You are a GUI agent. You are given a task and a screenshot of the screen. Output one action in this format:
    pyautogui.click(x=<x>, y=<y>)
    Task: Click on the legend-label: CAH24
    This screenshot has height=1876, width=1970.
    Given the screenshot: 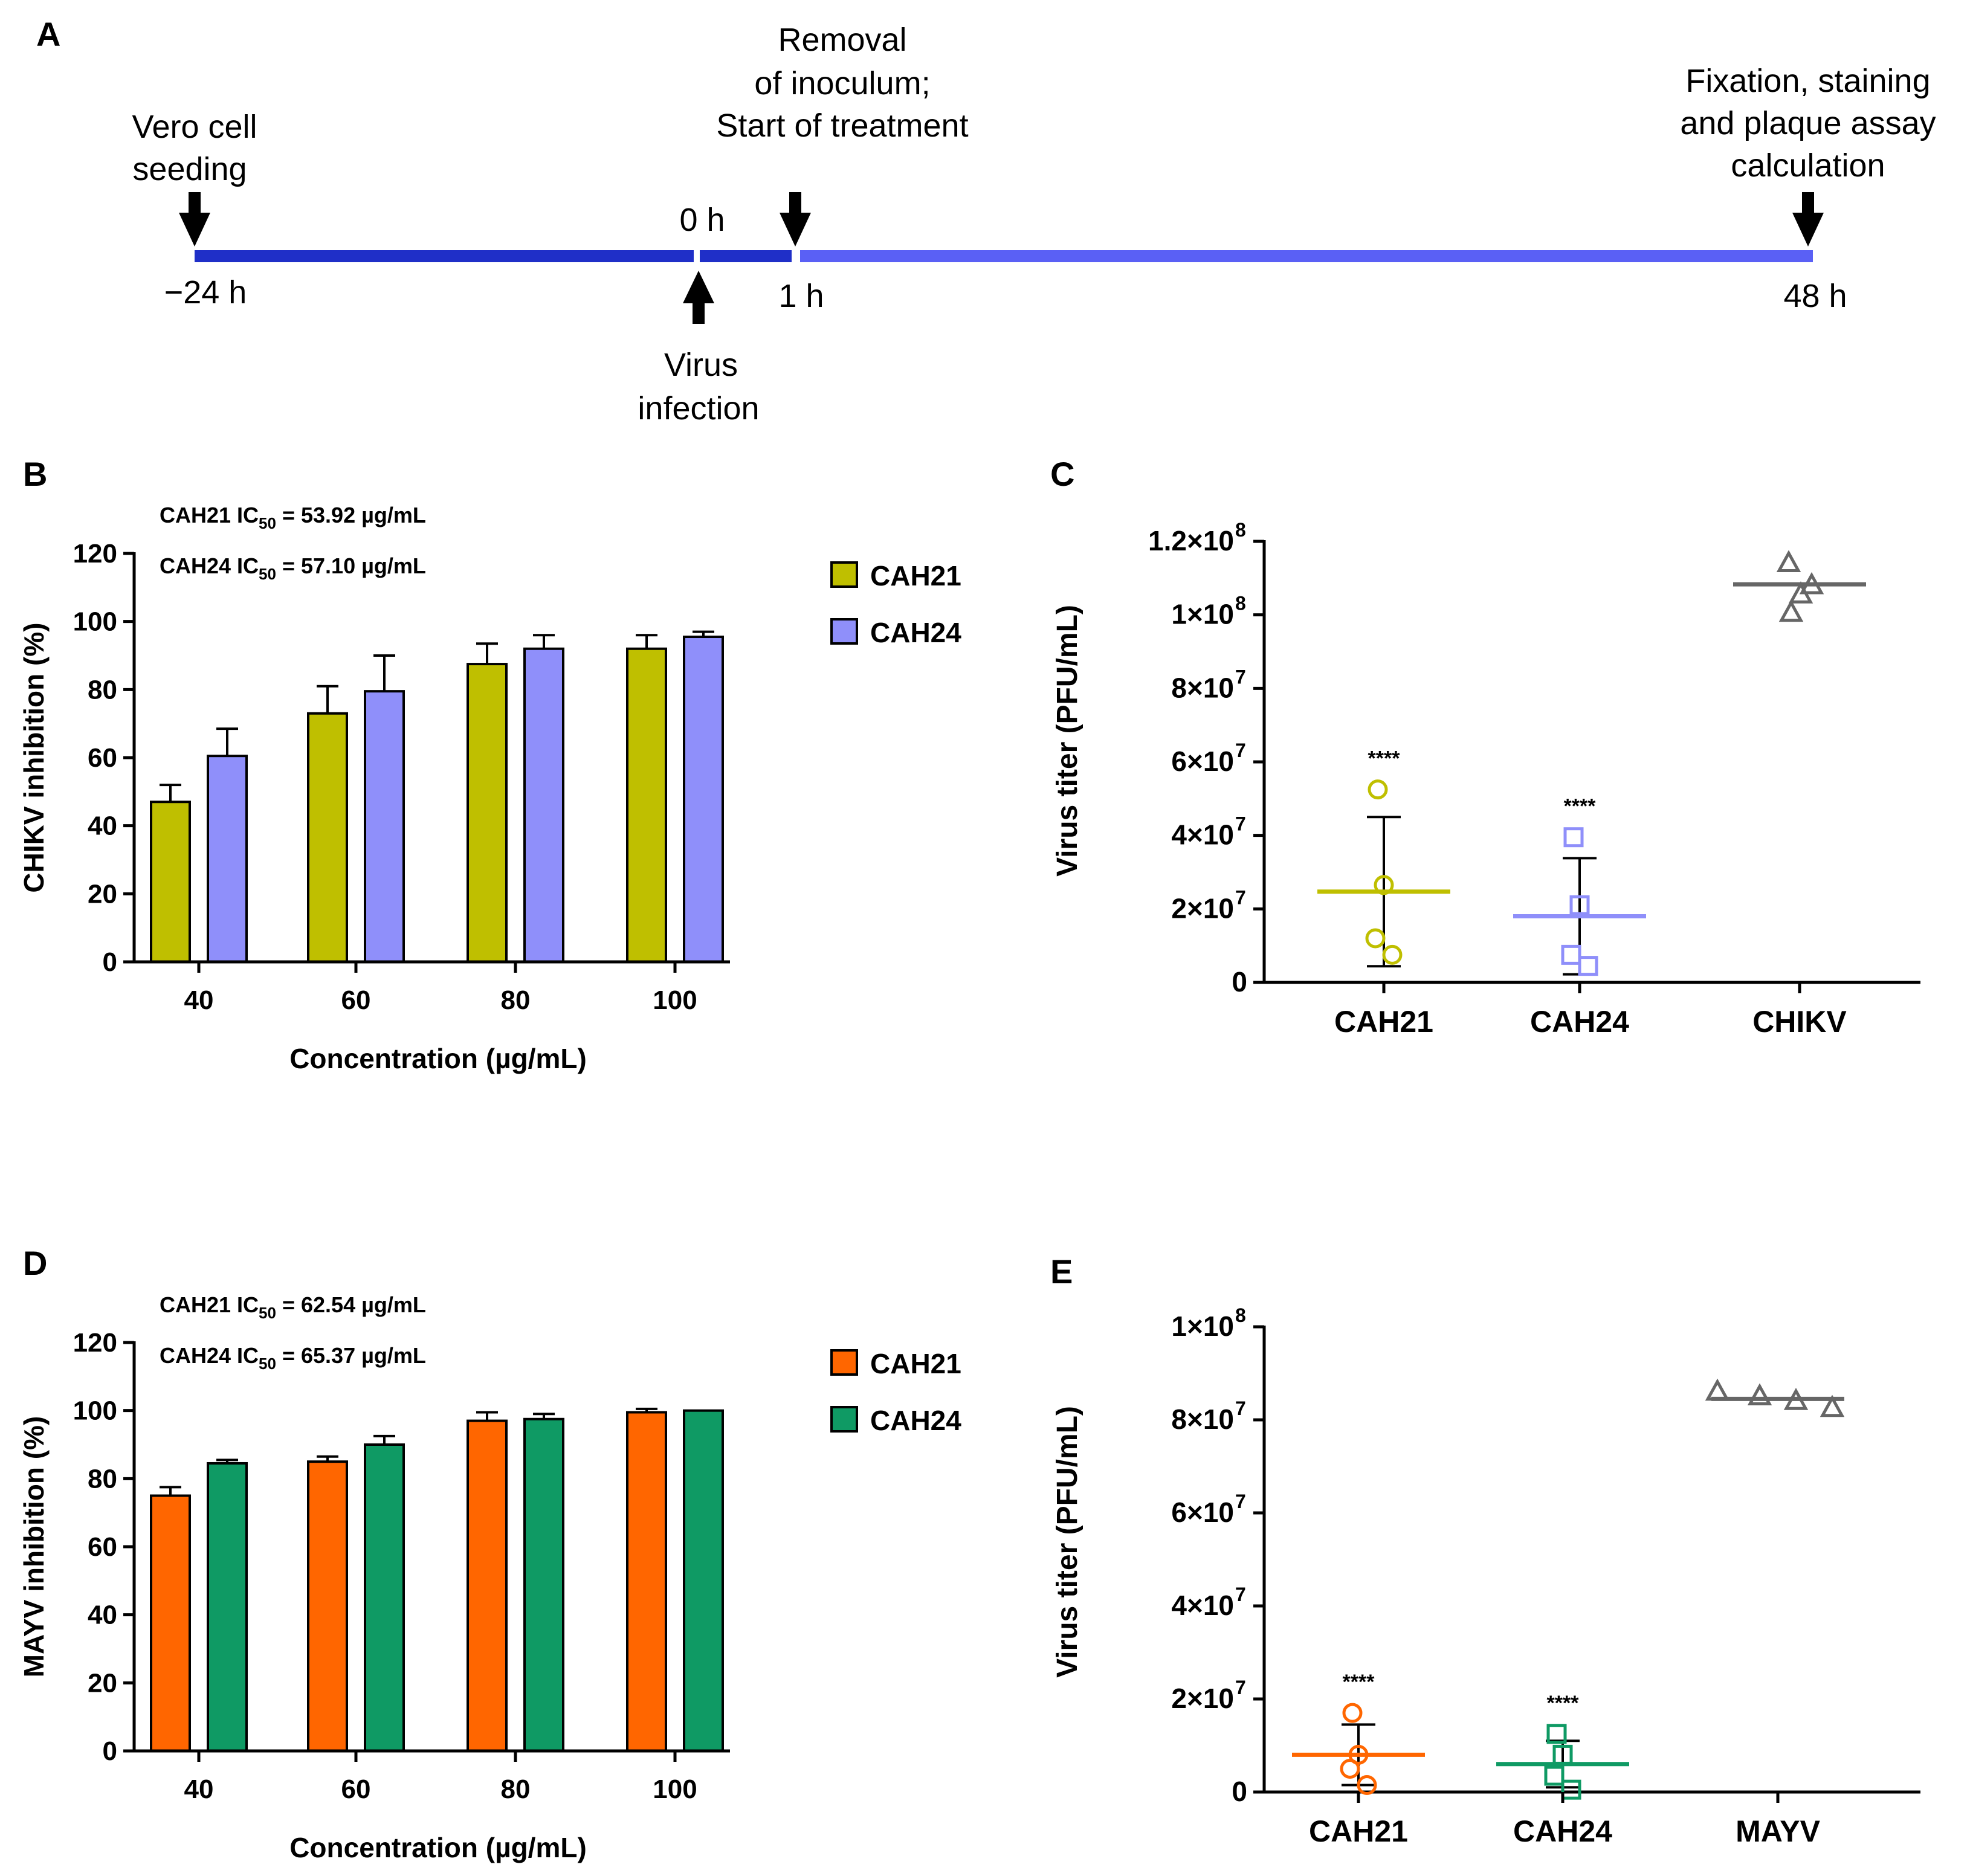 What is the action you would take?
    pyautogui.click(x=915, y=632)
    